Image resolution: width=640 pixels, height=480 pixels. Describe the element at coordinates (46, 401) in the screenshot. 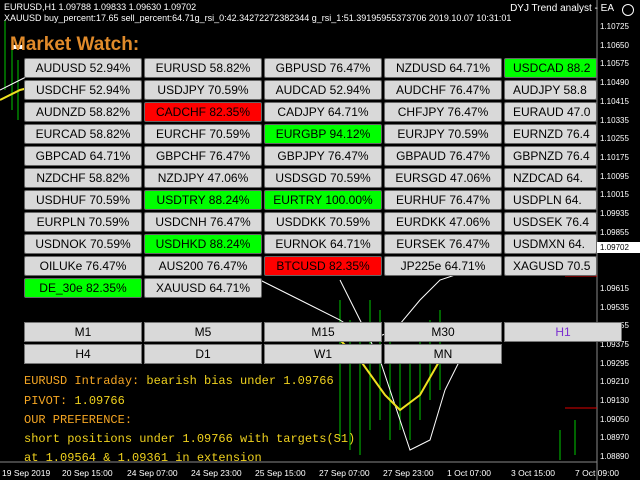

I see `pivot-label: PIVOT:` at that location.